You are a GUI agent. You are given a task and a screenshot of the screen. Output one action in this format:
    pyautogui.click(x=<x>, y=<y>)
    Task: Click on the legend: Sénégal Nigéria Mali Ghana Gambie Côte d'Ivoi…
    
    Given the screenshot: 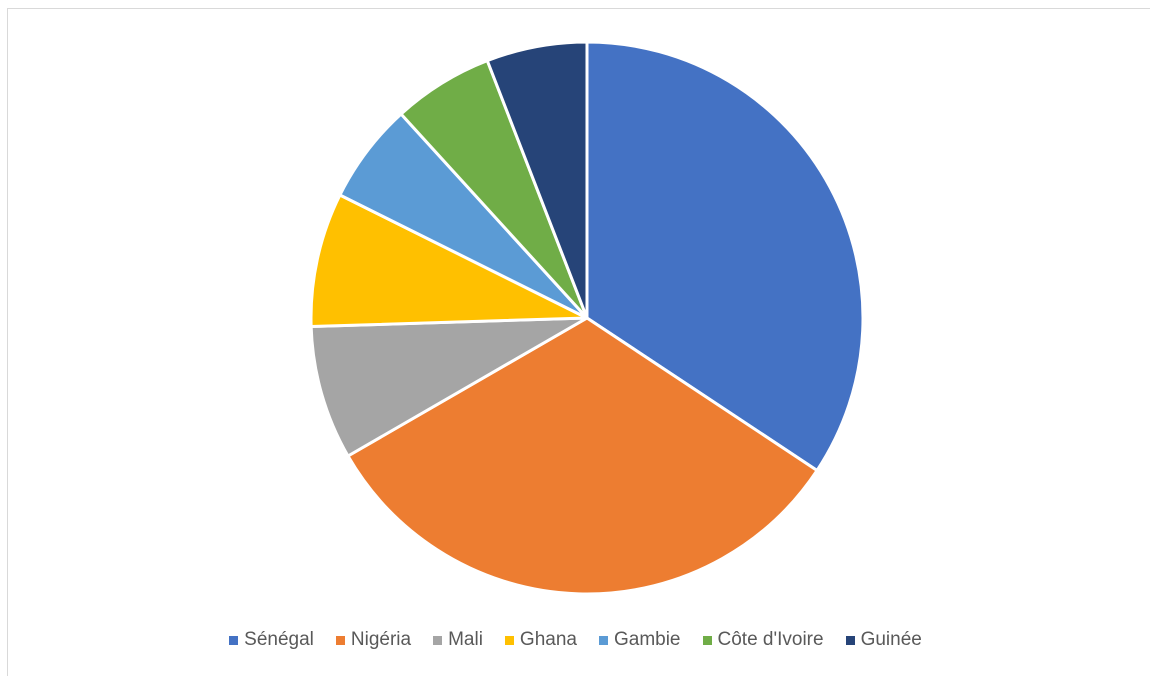 What is the action you would take?
    pyautogui.click(x=575, y=640)
    